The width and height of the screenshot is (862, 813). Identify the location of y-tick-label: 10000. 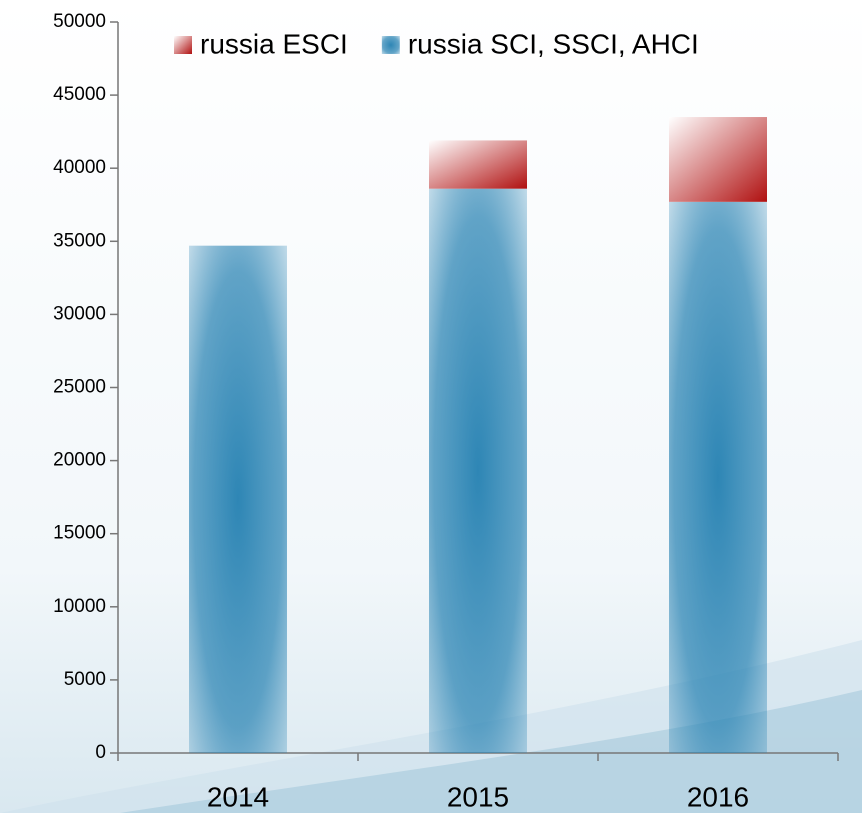
(79, 606).